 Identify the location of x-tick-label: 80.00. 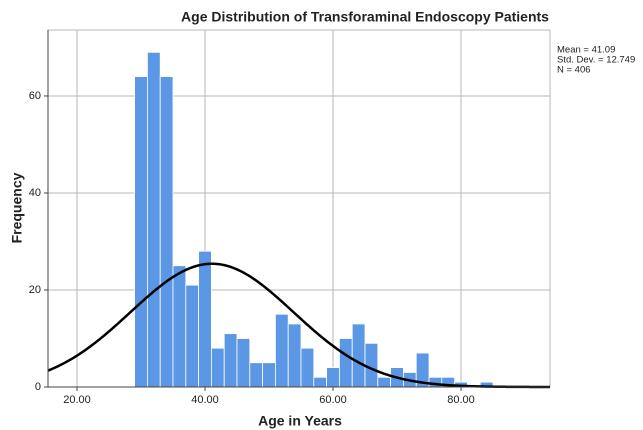
(461, 400).